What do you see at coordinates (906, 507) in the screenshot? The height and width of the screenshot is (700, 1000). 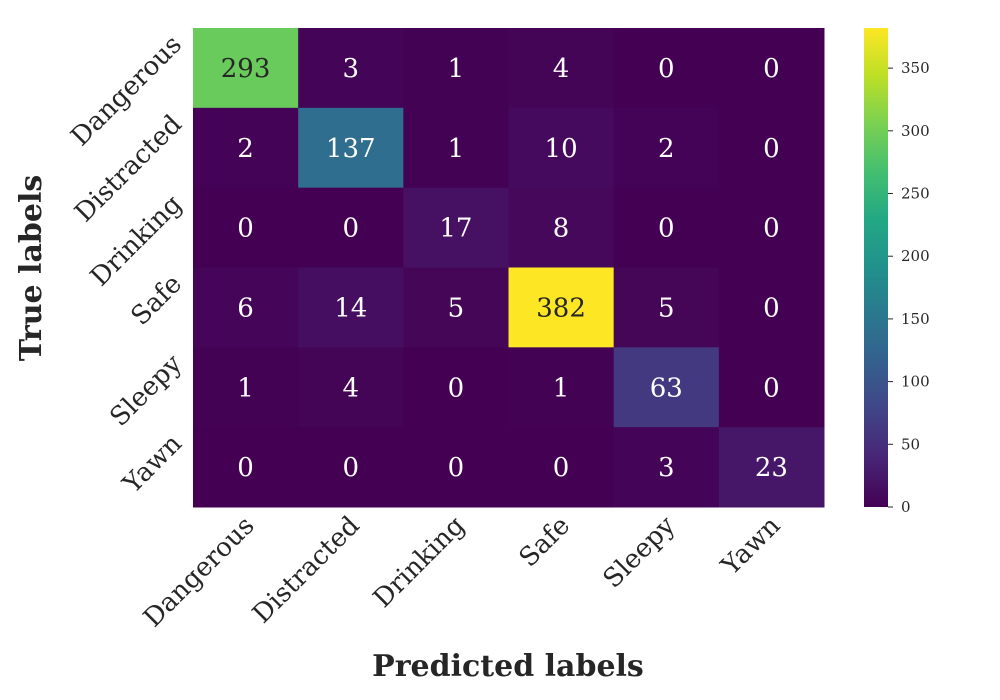 I see `colorbar-tick-label-0: 0` at bounding box center [906, 507].